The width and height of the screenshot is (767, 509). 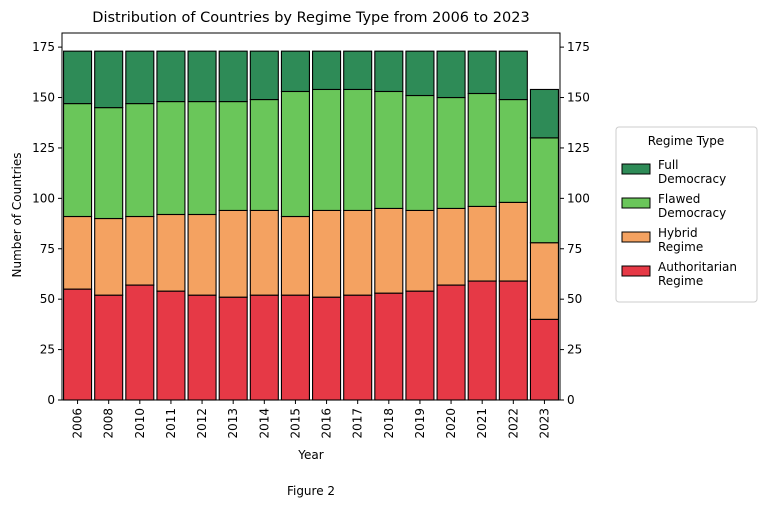 What do you see at coordinates (451, 74) in the screenshot?
I see `bar-2020-full-democracy` at bounding box center [451, 74].